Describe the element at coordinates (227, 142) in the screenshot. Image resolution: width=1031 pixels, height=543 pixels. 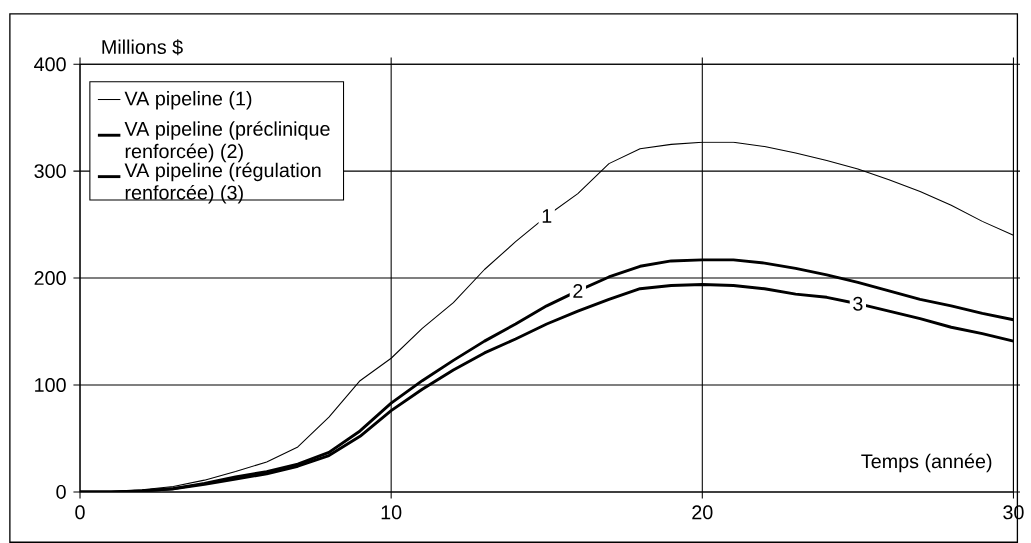
I see `legend-label: VA pipeline (préclinique renforcée) (2)` at that location.